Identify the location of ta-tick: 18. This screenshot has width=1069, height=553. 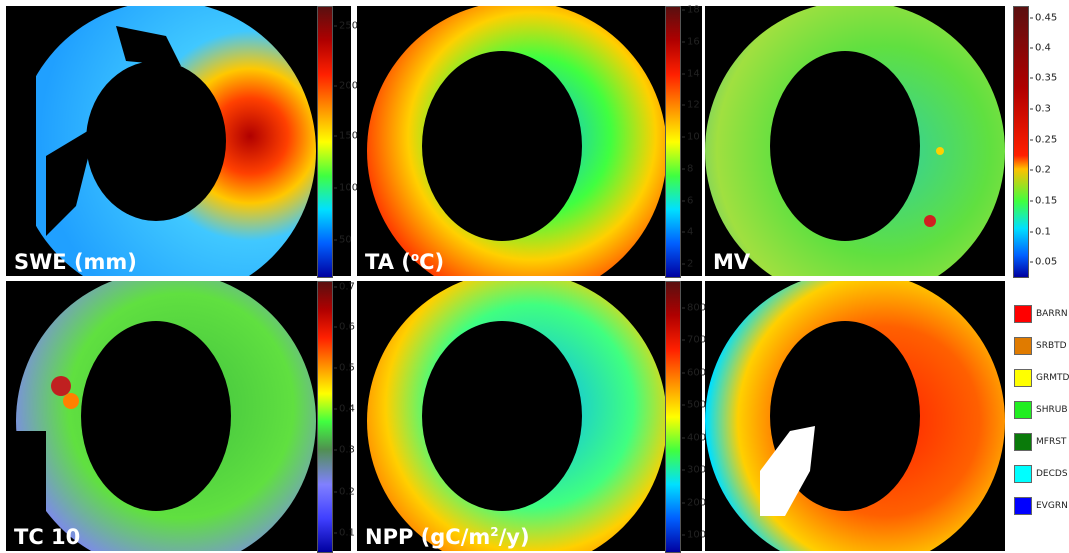
(691, 10).